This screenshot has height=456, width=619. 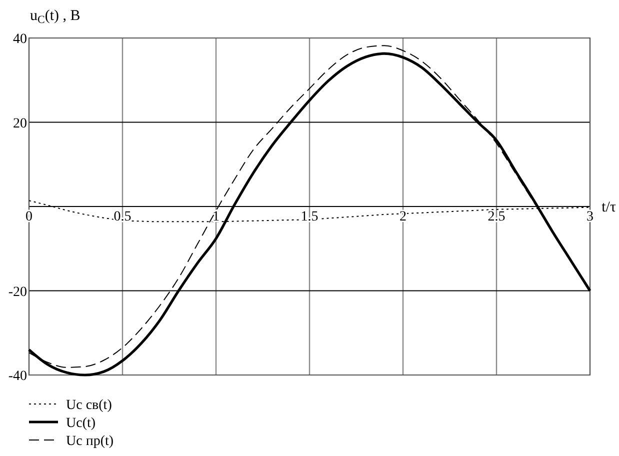 What do you see at coordinates (17, 376) in the screenshot?
I see `y-tick-label: -40` at bounding box center [17, 376].